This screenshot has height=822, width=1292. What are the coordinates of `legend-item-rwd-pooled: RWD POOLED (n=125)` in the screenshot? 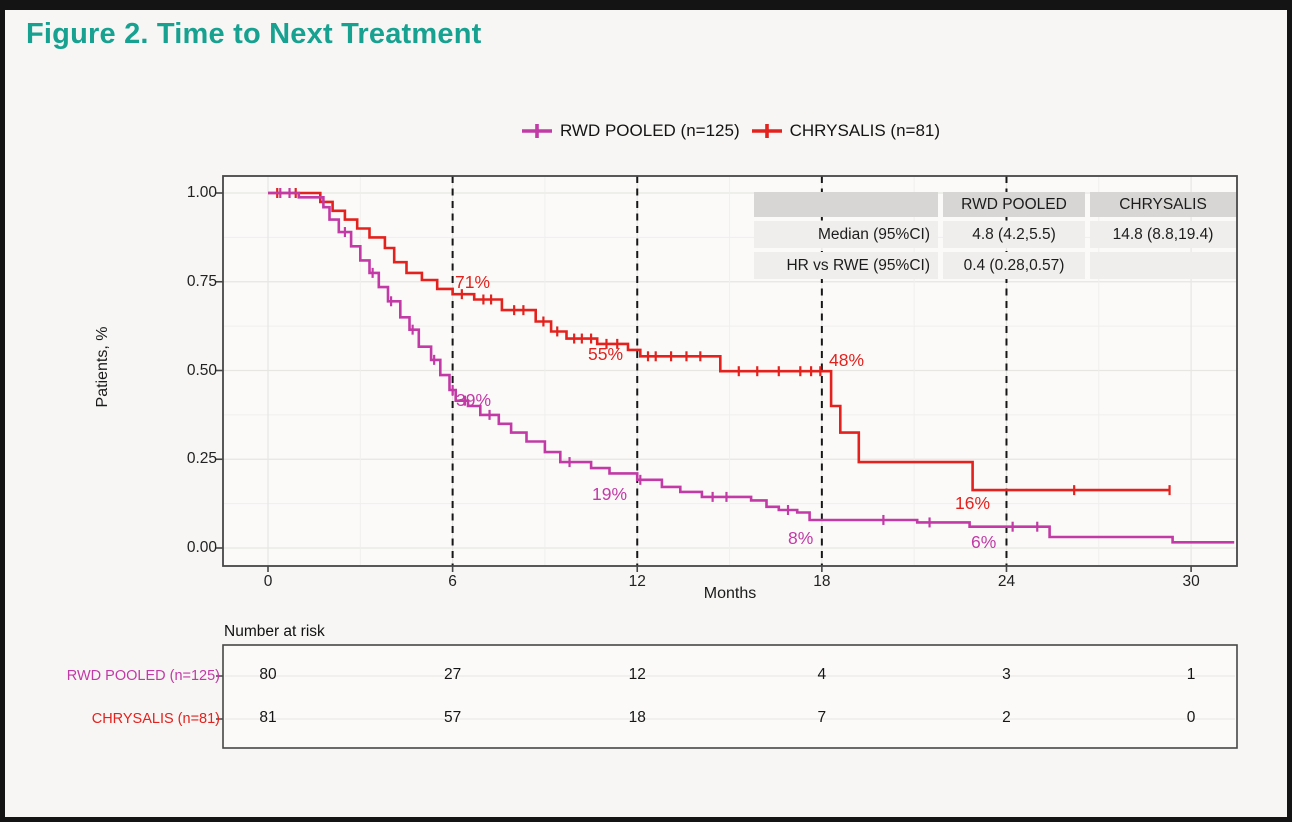 It's located at (630, 131).